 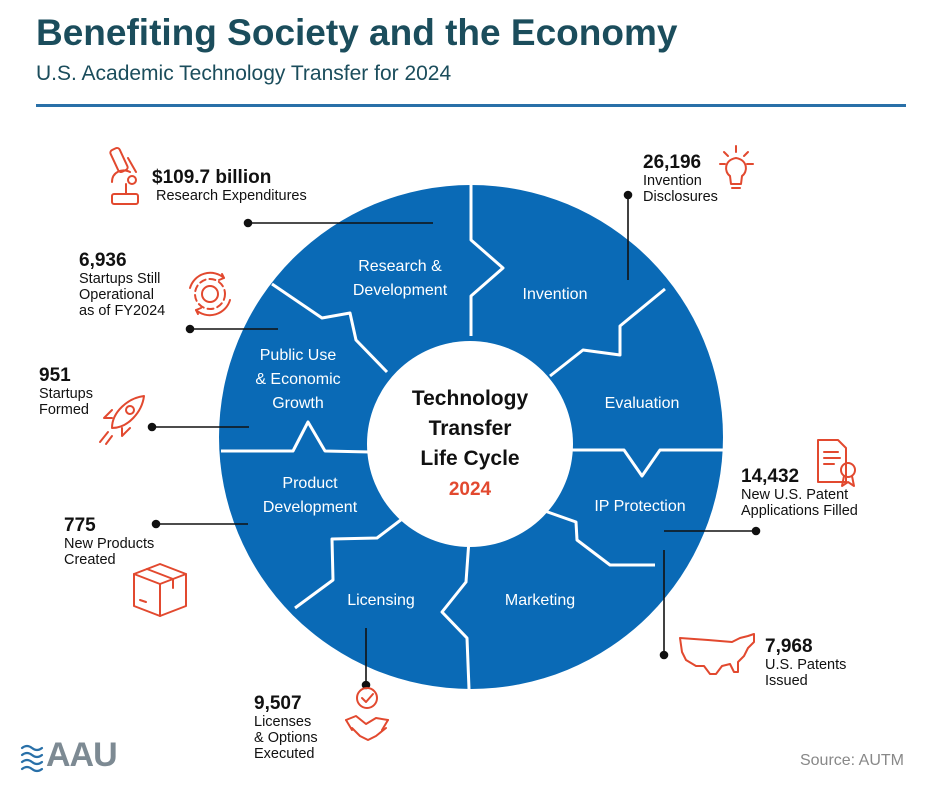 I want to click on segment-public-use-3: Growth, so click(x=298, y=403).